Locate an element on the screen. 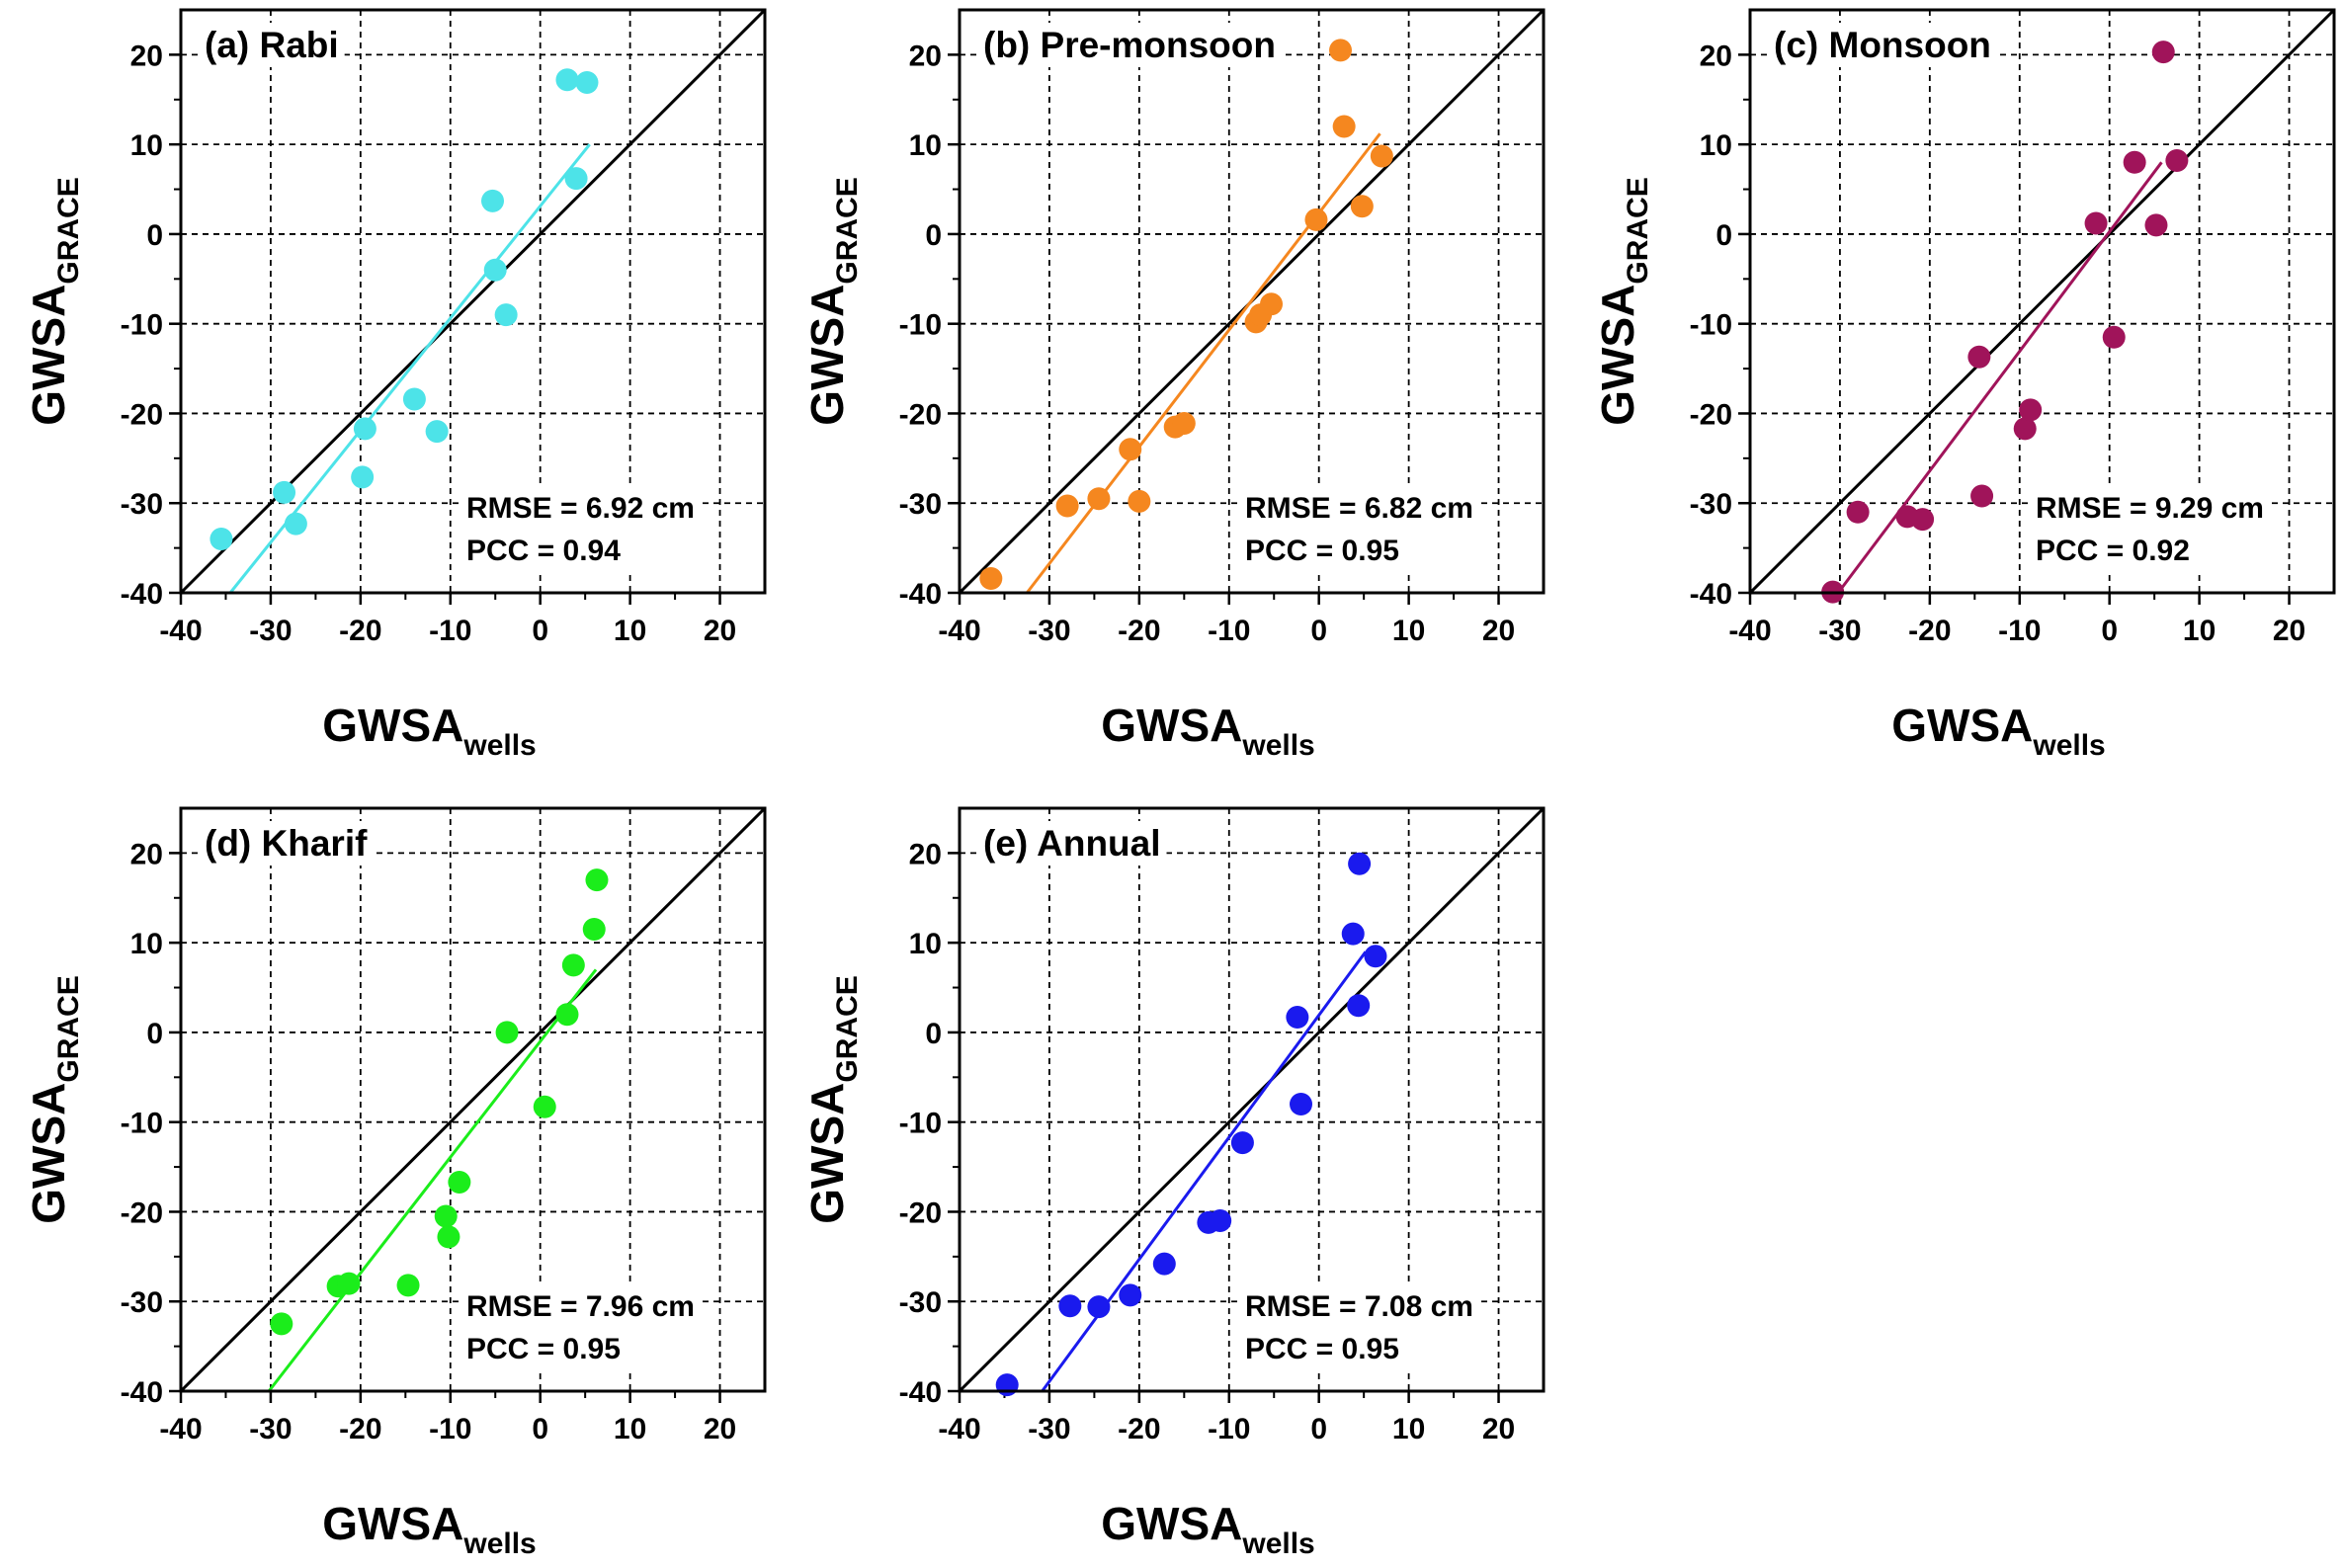 The image size is (2342, 1568). panel-title: (e) Annual is located at coordinates (1072, 843).